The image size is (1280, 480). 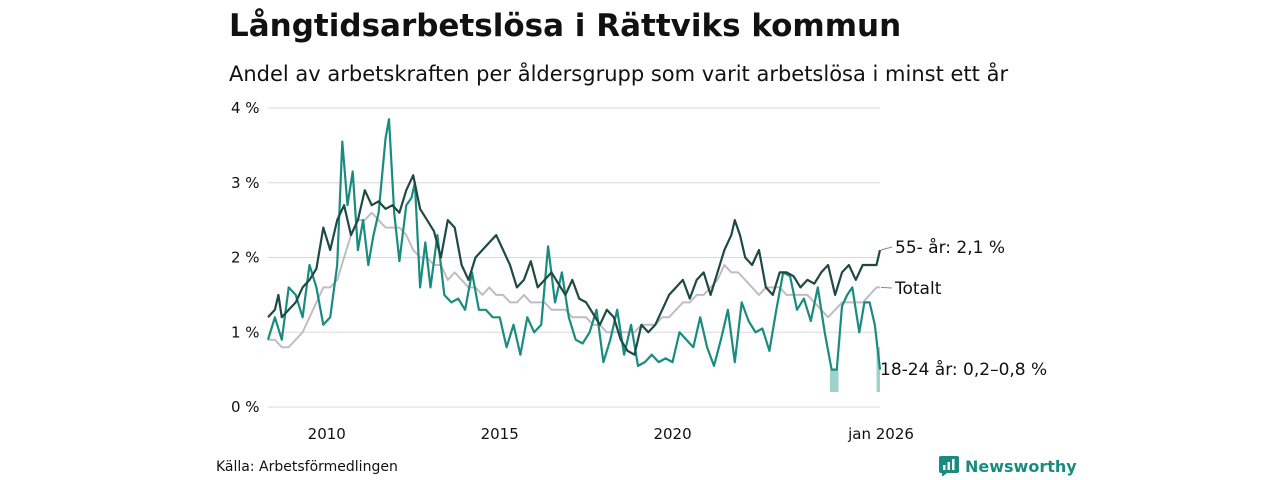 What do you see at coordinates (307, 467) in the screenshot?
I see `source-note: Källa: Arbetsförmedlingen` at bounding box center [307, 467].